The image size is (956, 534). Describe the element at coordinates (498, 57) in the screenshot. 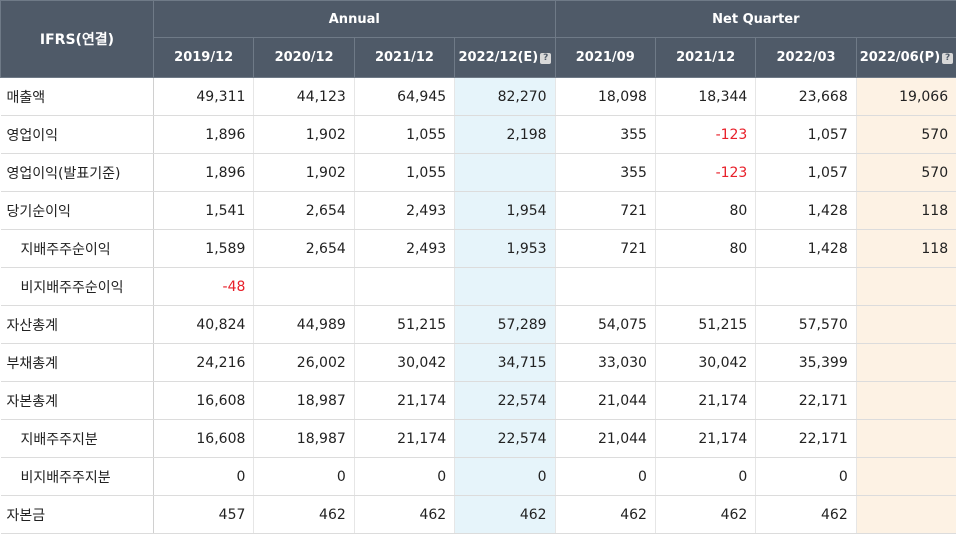

I see `period-label: 2022/12(E)` at that location.